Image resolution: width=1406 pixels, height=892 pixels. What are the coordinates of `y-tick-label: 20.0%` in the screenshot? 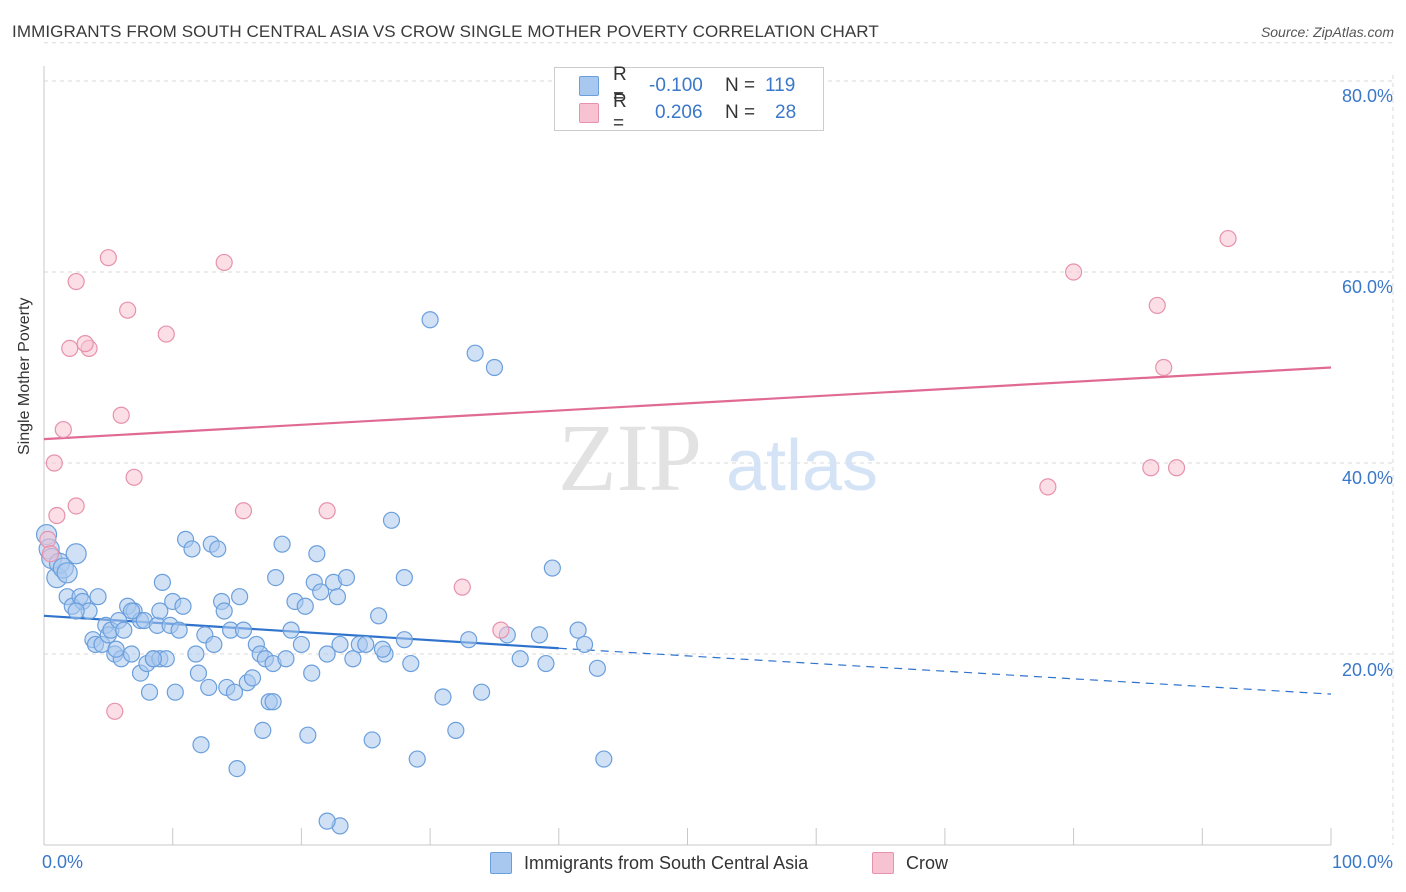 It's located at (1367, 670).